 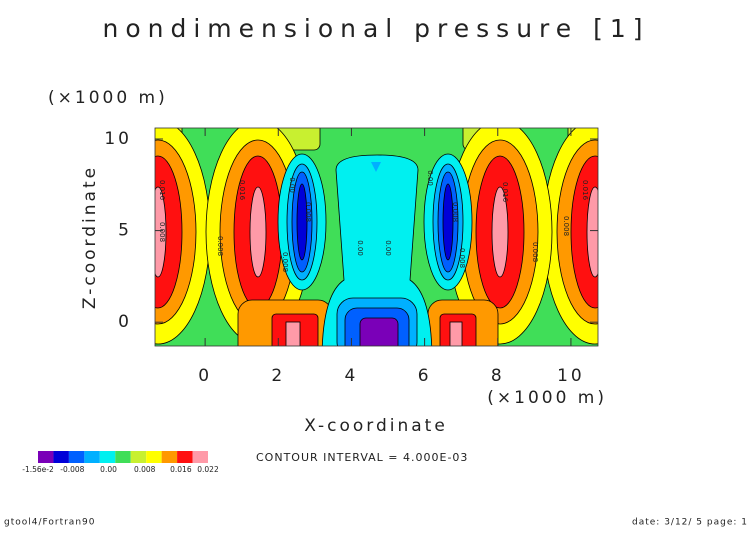 What do you see at coordinates (362, 457) in the screenshot?
I see `contour-interval: CONTOUR INTERVAL = 4.000E-03` at bounding box center [362, 457].